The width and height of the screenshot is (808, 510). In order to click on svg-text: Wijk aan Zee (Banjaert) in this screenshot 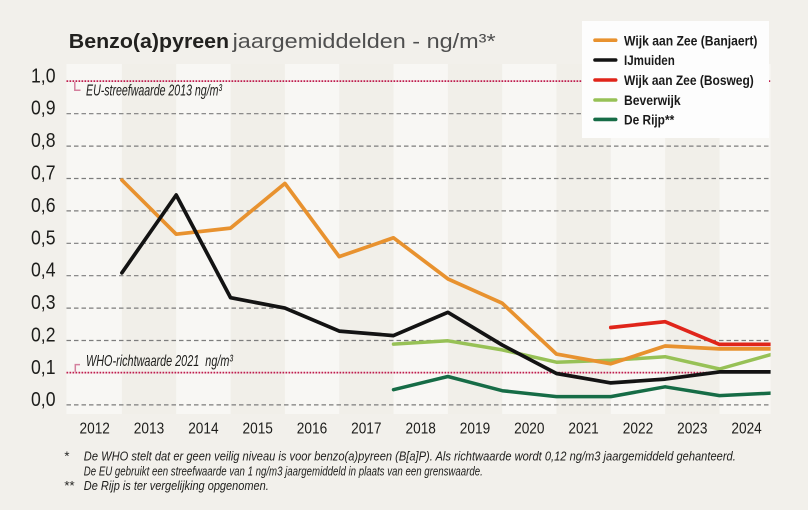, I will do `click(690, 40)`.